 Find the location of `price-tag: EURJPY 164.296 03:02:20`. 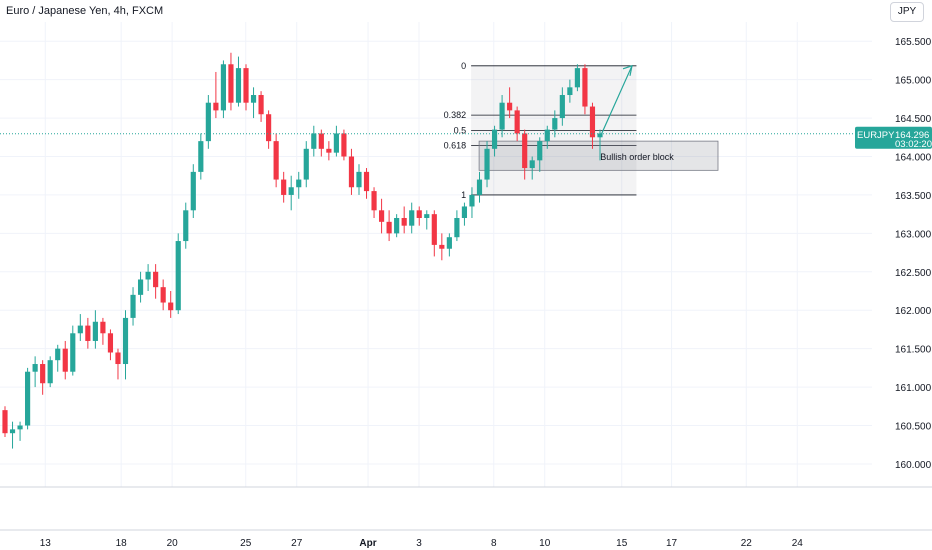

price-tag: EURJPY 164.296 03:02:20 is located at coordinates (893, 138).